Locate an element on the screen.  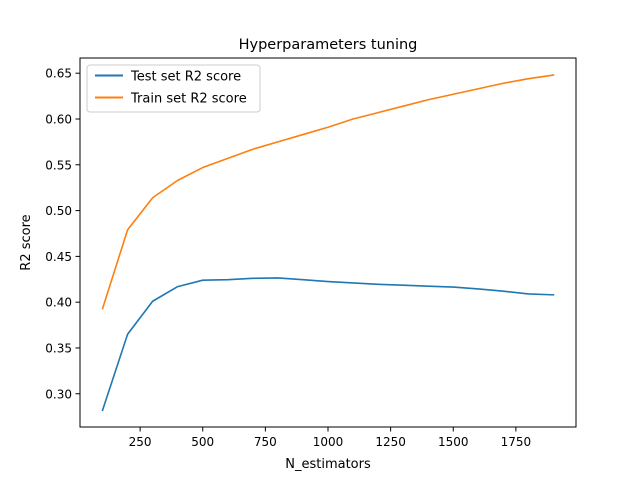
y-tick-label: 0.45 is located at coordinates (58, 257).